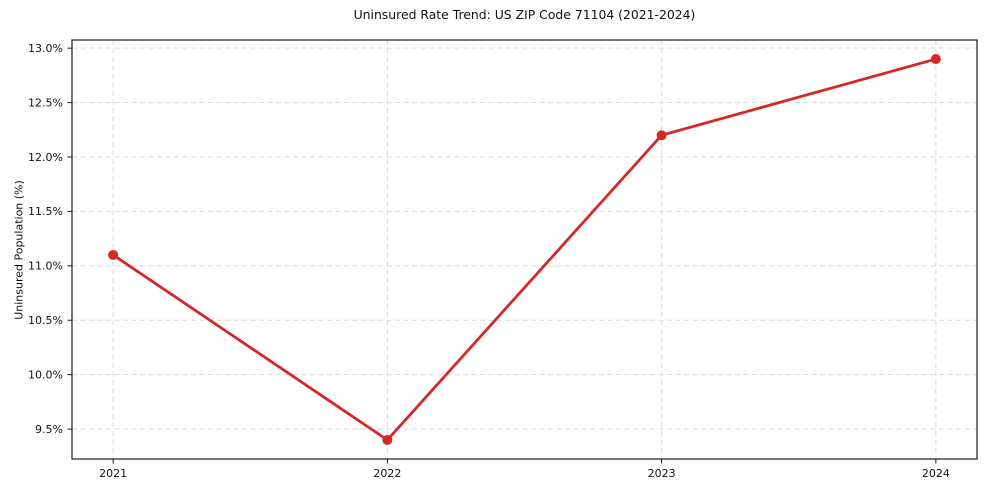 This screenshot has height=490, width=989. Describe the element at coordinates (45, 211) in the screenshot. I see `y-tick-label: 11.5%` at that location.